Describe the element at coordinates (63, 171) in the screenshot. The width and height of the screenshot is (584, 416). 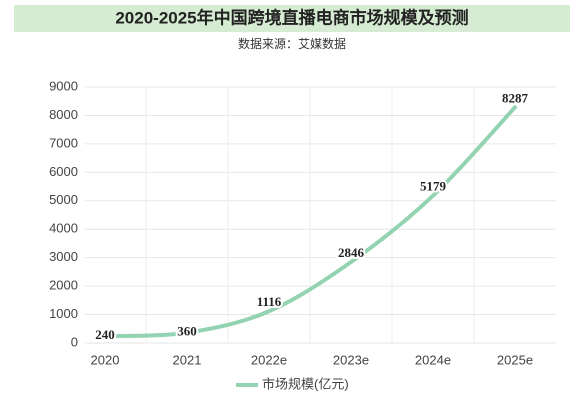
I see `y-tick-label: 6000` at that location.